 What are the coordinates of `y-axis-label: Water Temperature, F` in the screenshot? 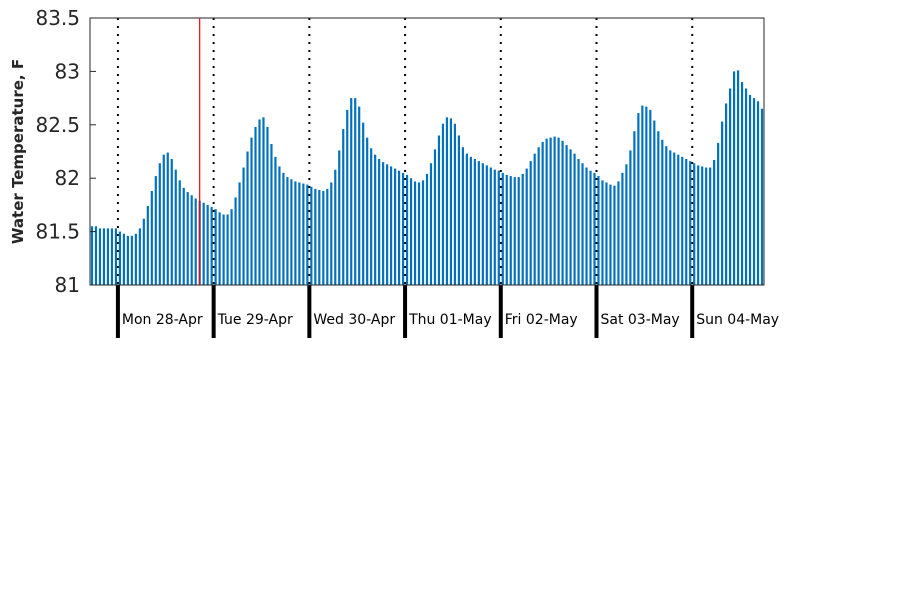 It's located at (18, 151).